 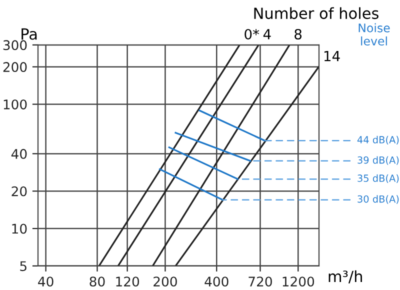 I want to click on x-tick-label: 40, so click(x=46, y=281).